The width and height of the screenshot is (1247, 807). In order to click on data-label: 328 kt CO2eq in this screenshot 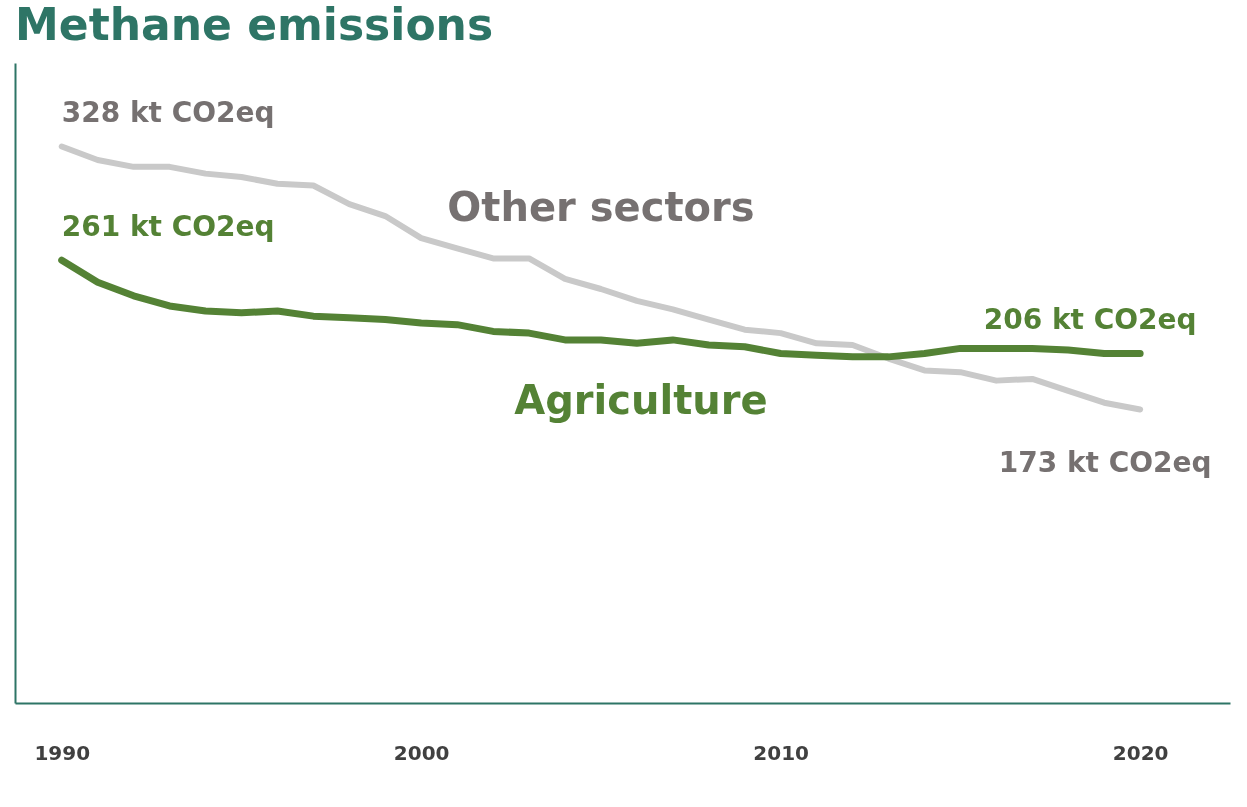, I will do `click(168, 113)`.